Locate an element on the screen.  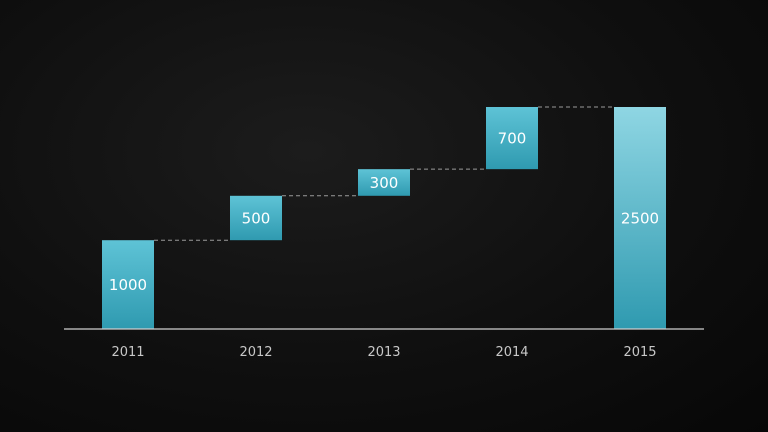
x-tick-label-2013: 2013 is located at coordinates (383, 352).